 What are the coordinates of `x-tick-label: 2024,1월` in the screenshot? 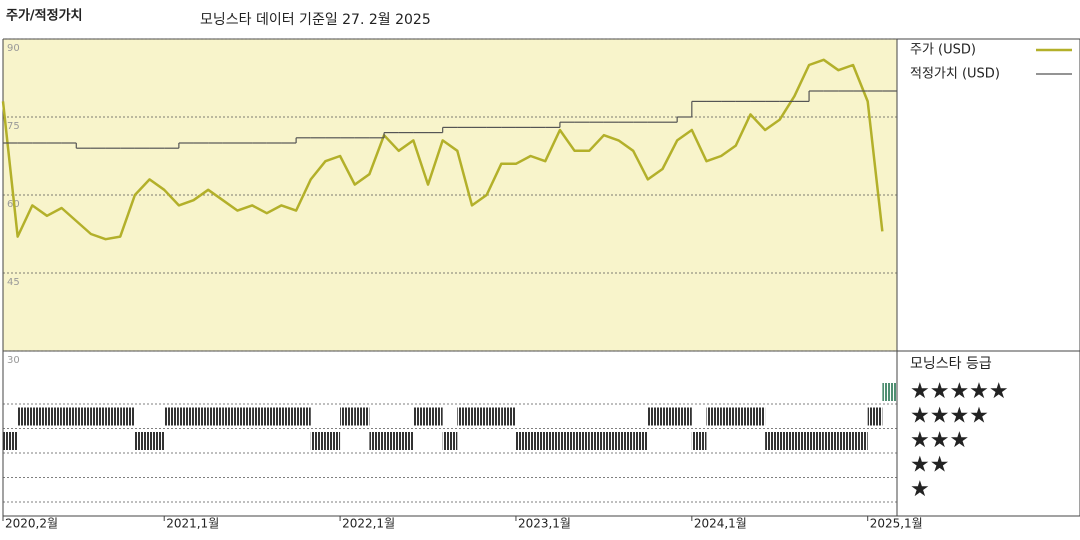 It's located at (720, 524).